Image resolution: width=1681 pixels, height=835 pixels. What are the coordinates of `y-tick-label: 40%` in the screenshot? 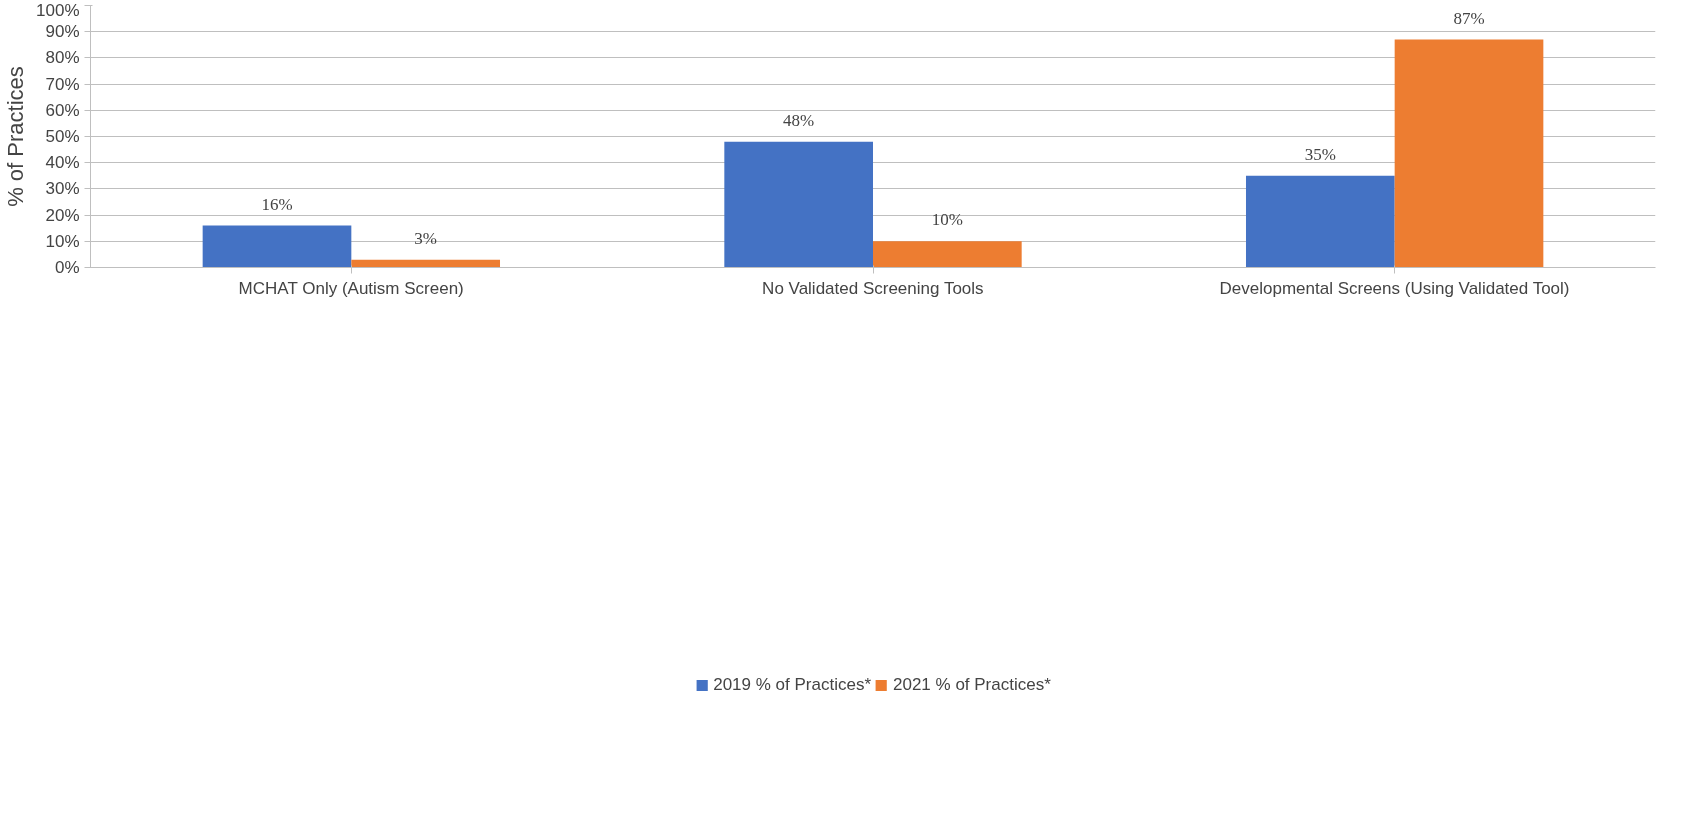 It's located at (62, 163).